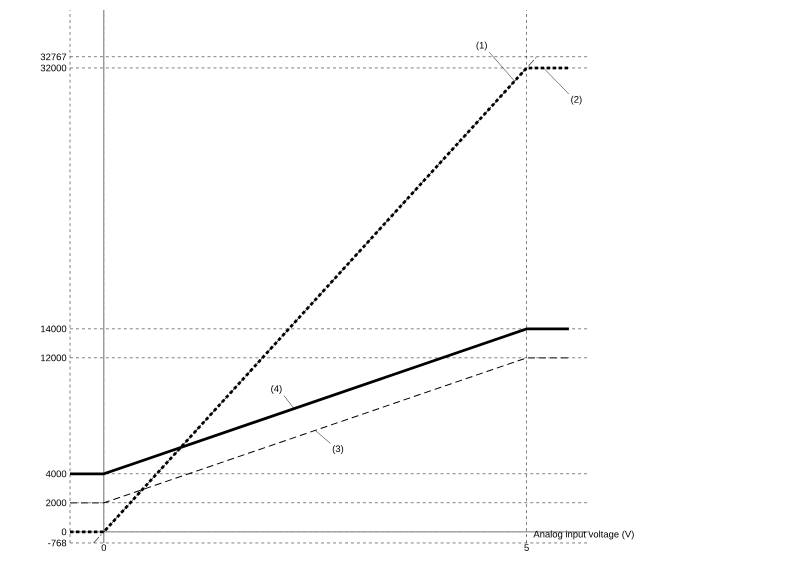  What do you see at coordinates (56, 503) in the screenshot?
I see `y-tick-label: 2000` at bounding box center [56, 503].